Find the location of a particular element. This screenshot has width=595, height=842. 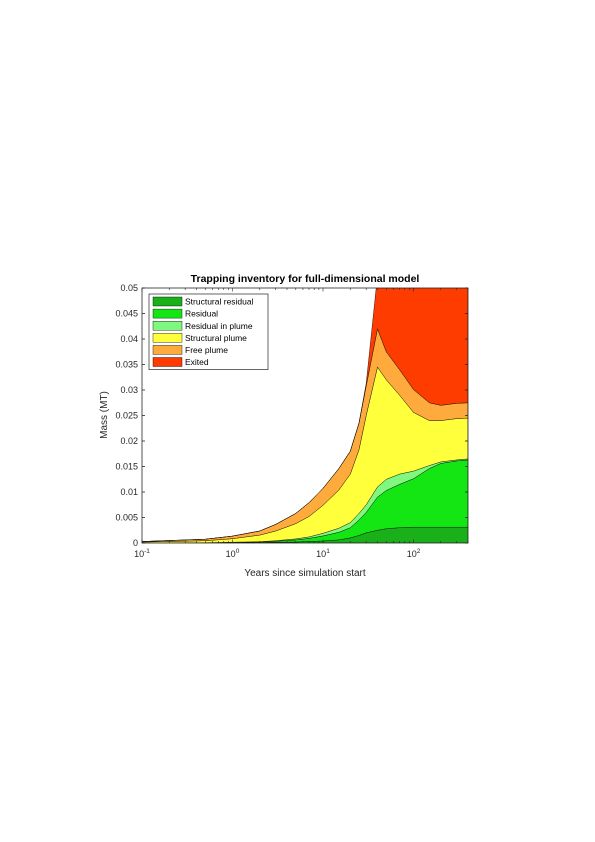

legend-label: Free plume is located at coordinates (206, 350).